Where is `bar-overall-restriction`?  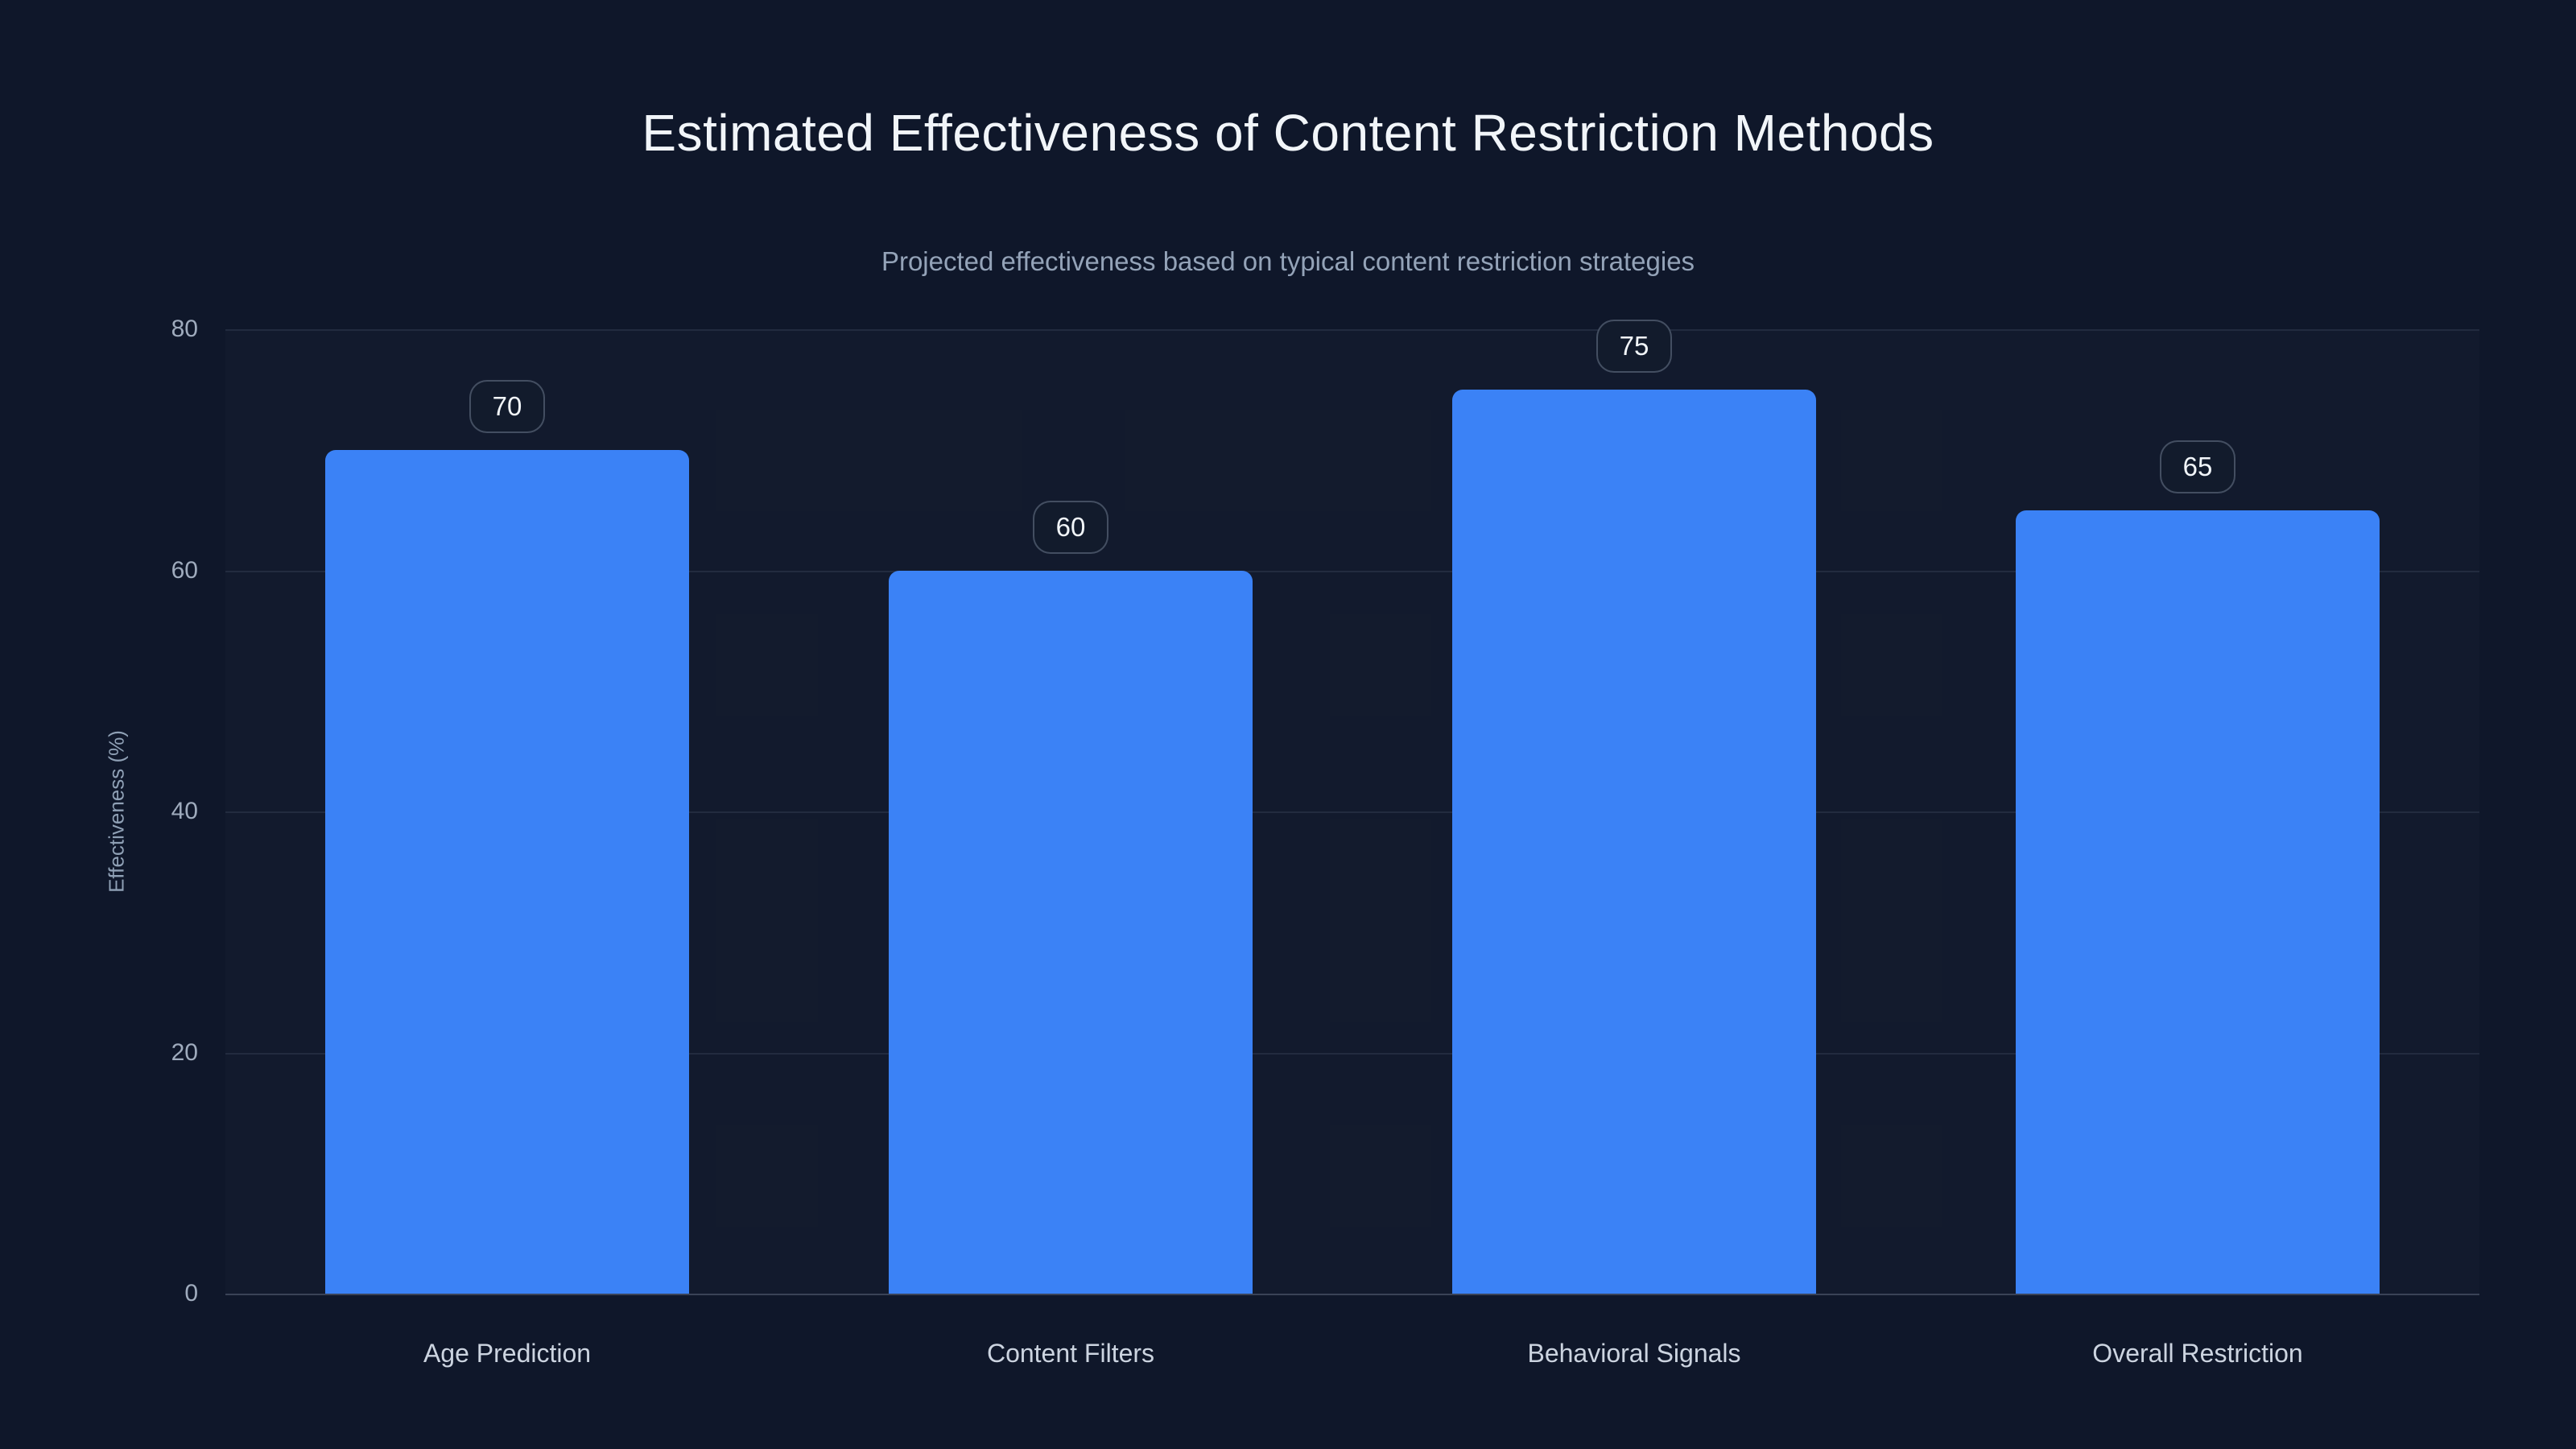
bar-overall-restriction is located at coordinates (2198, 902).